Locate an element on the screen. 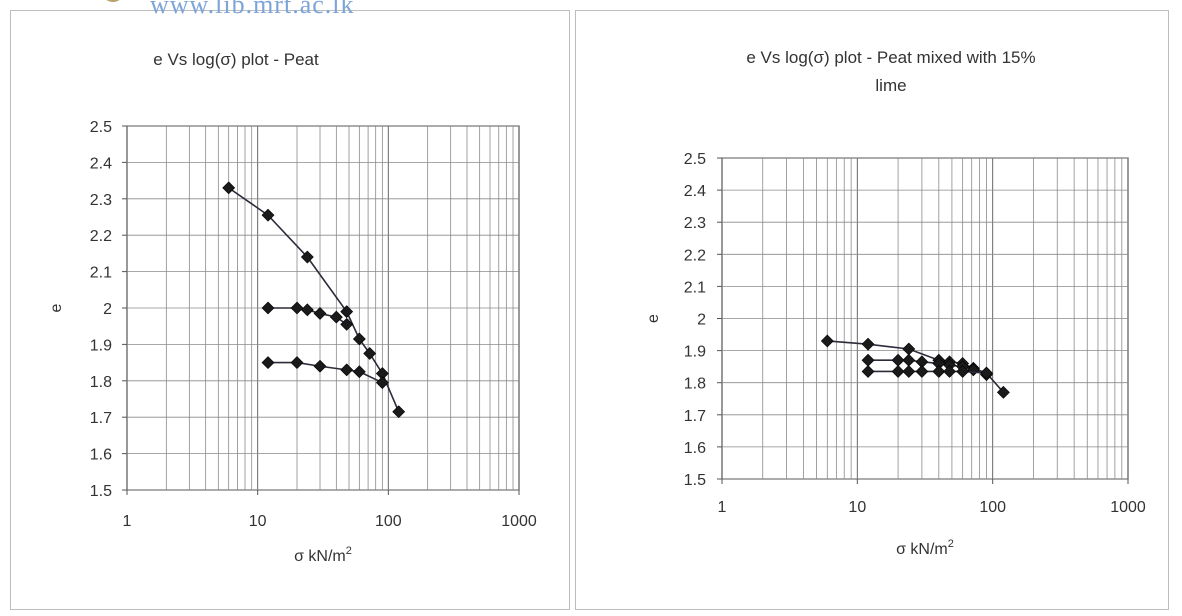 This screenshot has width=1182, height=616. university-seal-icon is located at coordinates (113, 1).